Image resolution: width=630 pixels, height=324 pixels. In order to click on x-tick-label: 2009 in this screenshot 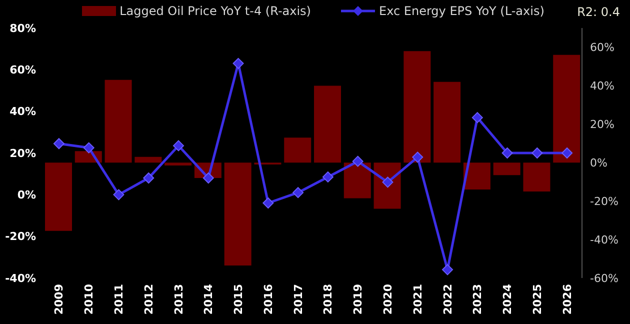, I will do `click(59, 299)`.